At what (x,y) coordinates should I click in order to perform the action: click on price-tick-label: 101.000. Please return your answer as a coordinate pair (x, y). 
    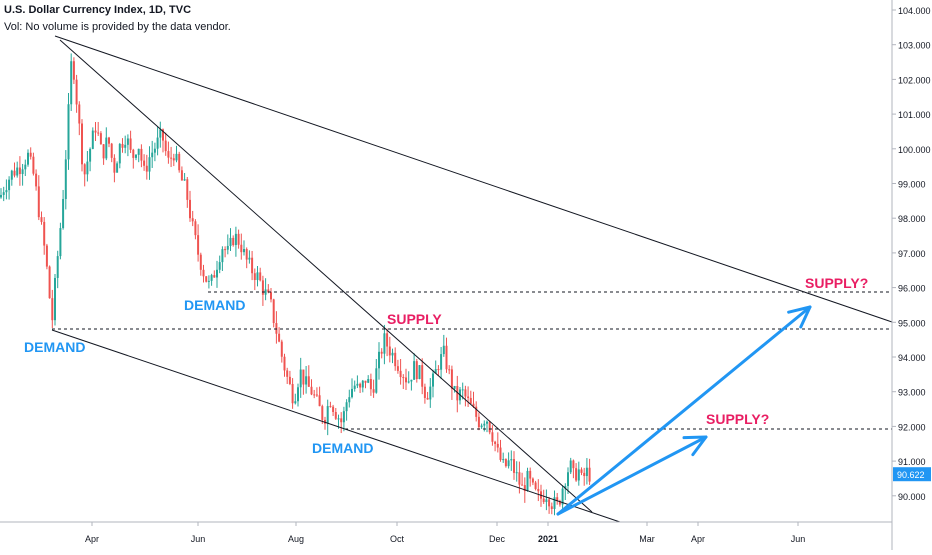
    Looking at the image, I should click on (914, 115).